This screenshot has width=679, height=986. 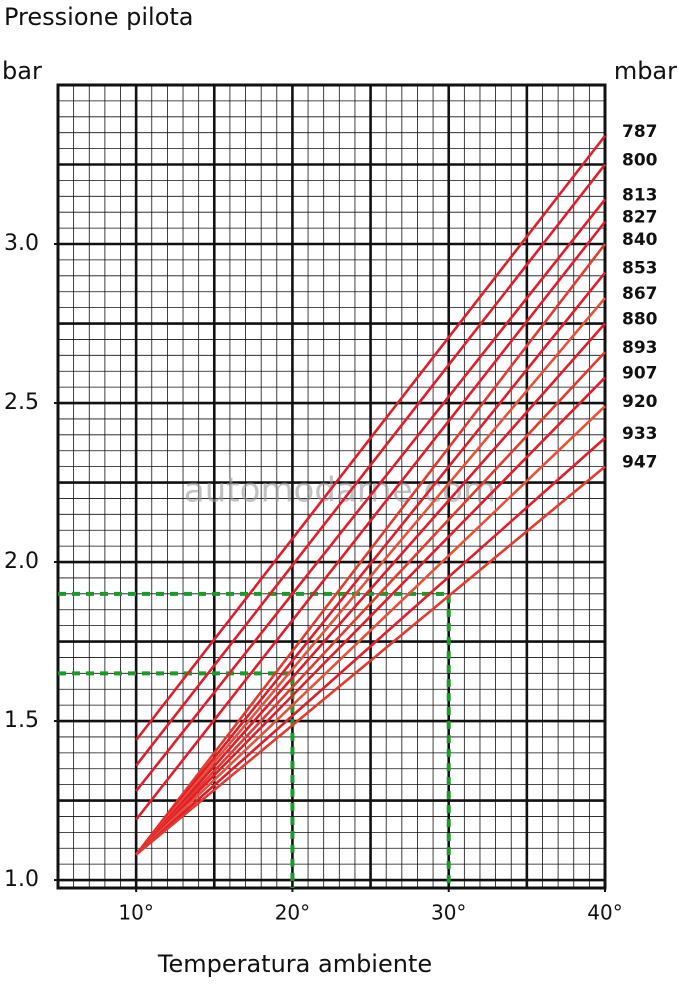 I want to click on legend-label: 853, so click(x=640, y=269).